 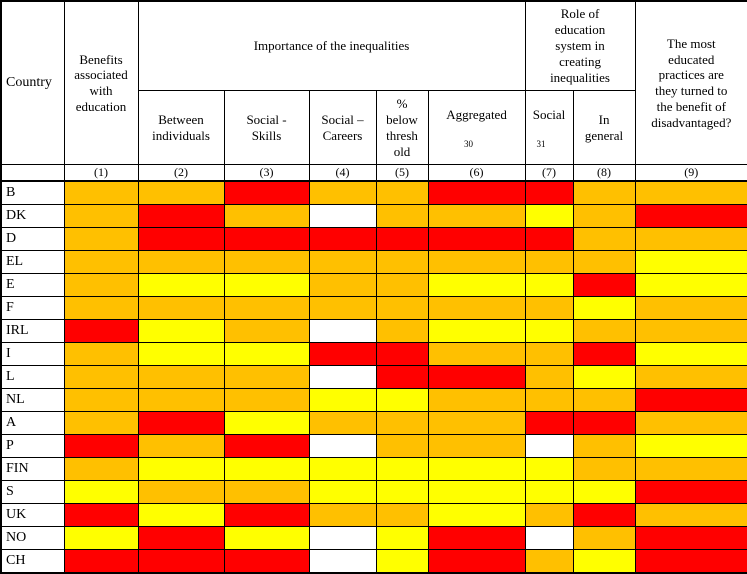 I want to click on table-row: A, so click(x=373, y=423).